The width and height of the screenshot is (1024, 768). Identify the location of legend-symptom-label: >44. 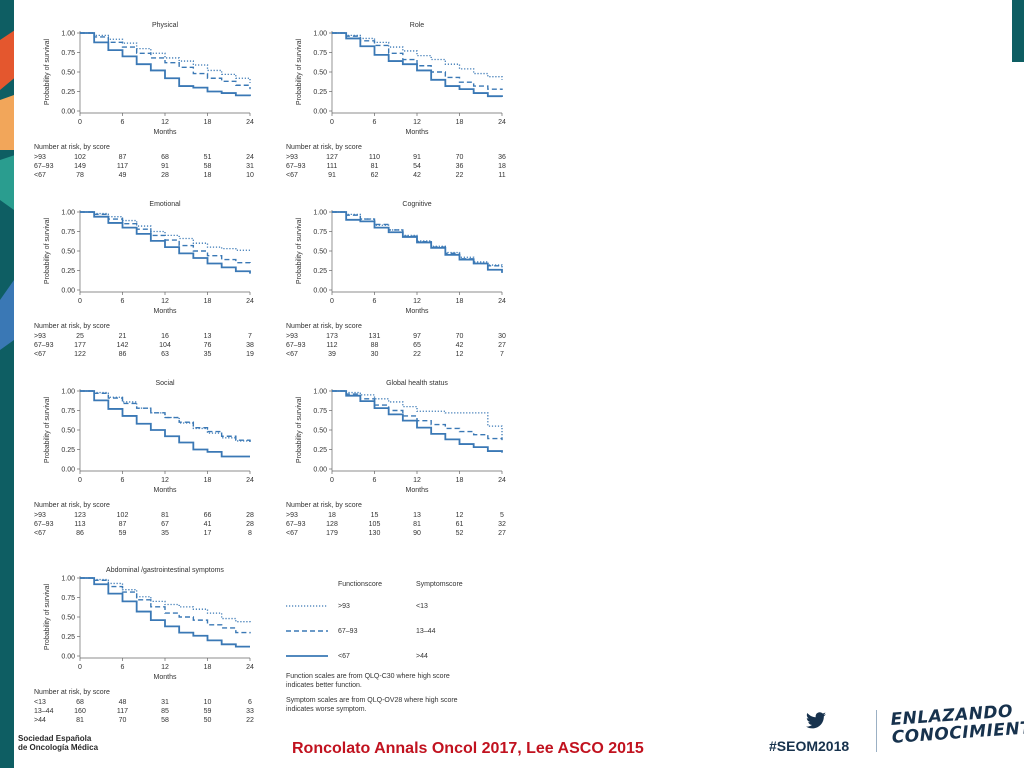
(422, 656).